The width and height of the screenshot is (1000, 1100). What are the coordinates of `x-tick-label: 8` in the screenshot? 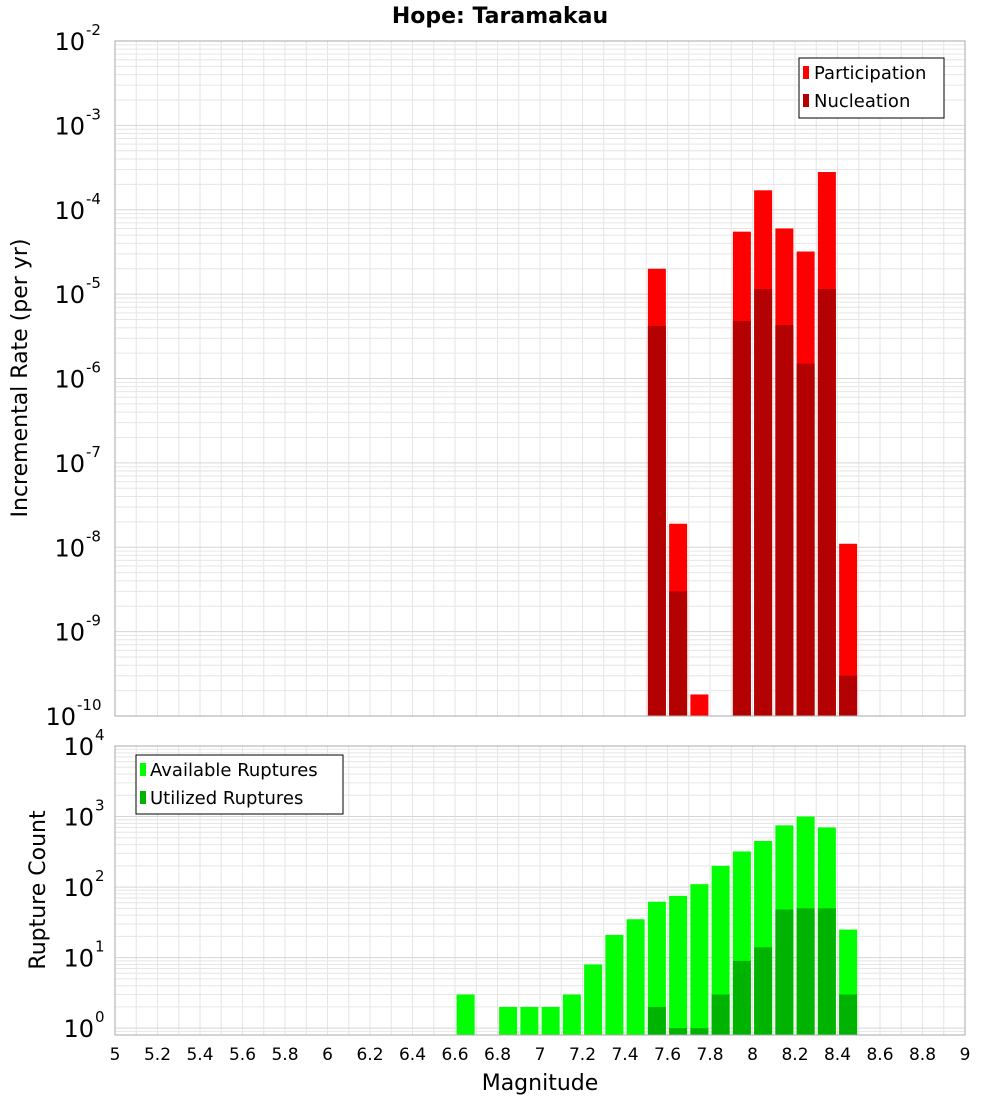 It's located at (752, 1055).